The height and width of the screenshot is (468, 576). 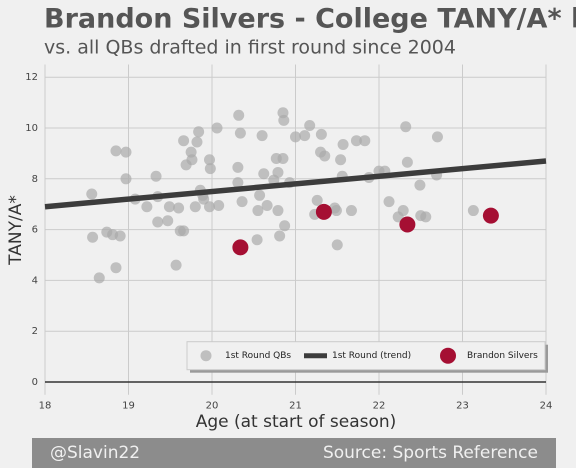 I want to click on legend-label: Brandon Silvers, so click(x=502, y=356).